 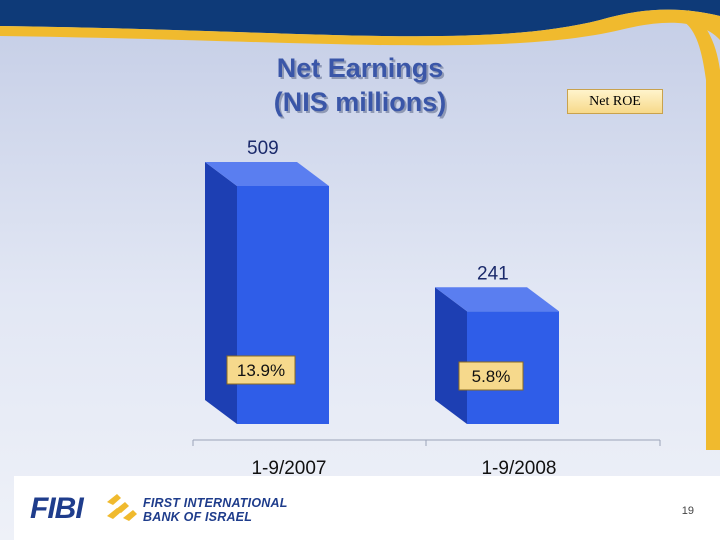 I want to click on bar-value-label-1: 241, so click(x=493, y=273).